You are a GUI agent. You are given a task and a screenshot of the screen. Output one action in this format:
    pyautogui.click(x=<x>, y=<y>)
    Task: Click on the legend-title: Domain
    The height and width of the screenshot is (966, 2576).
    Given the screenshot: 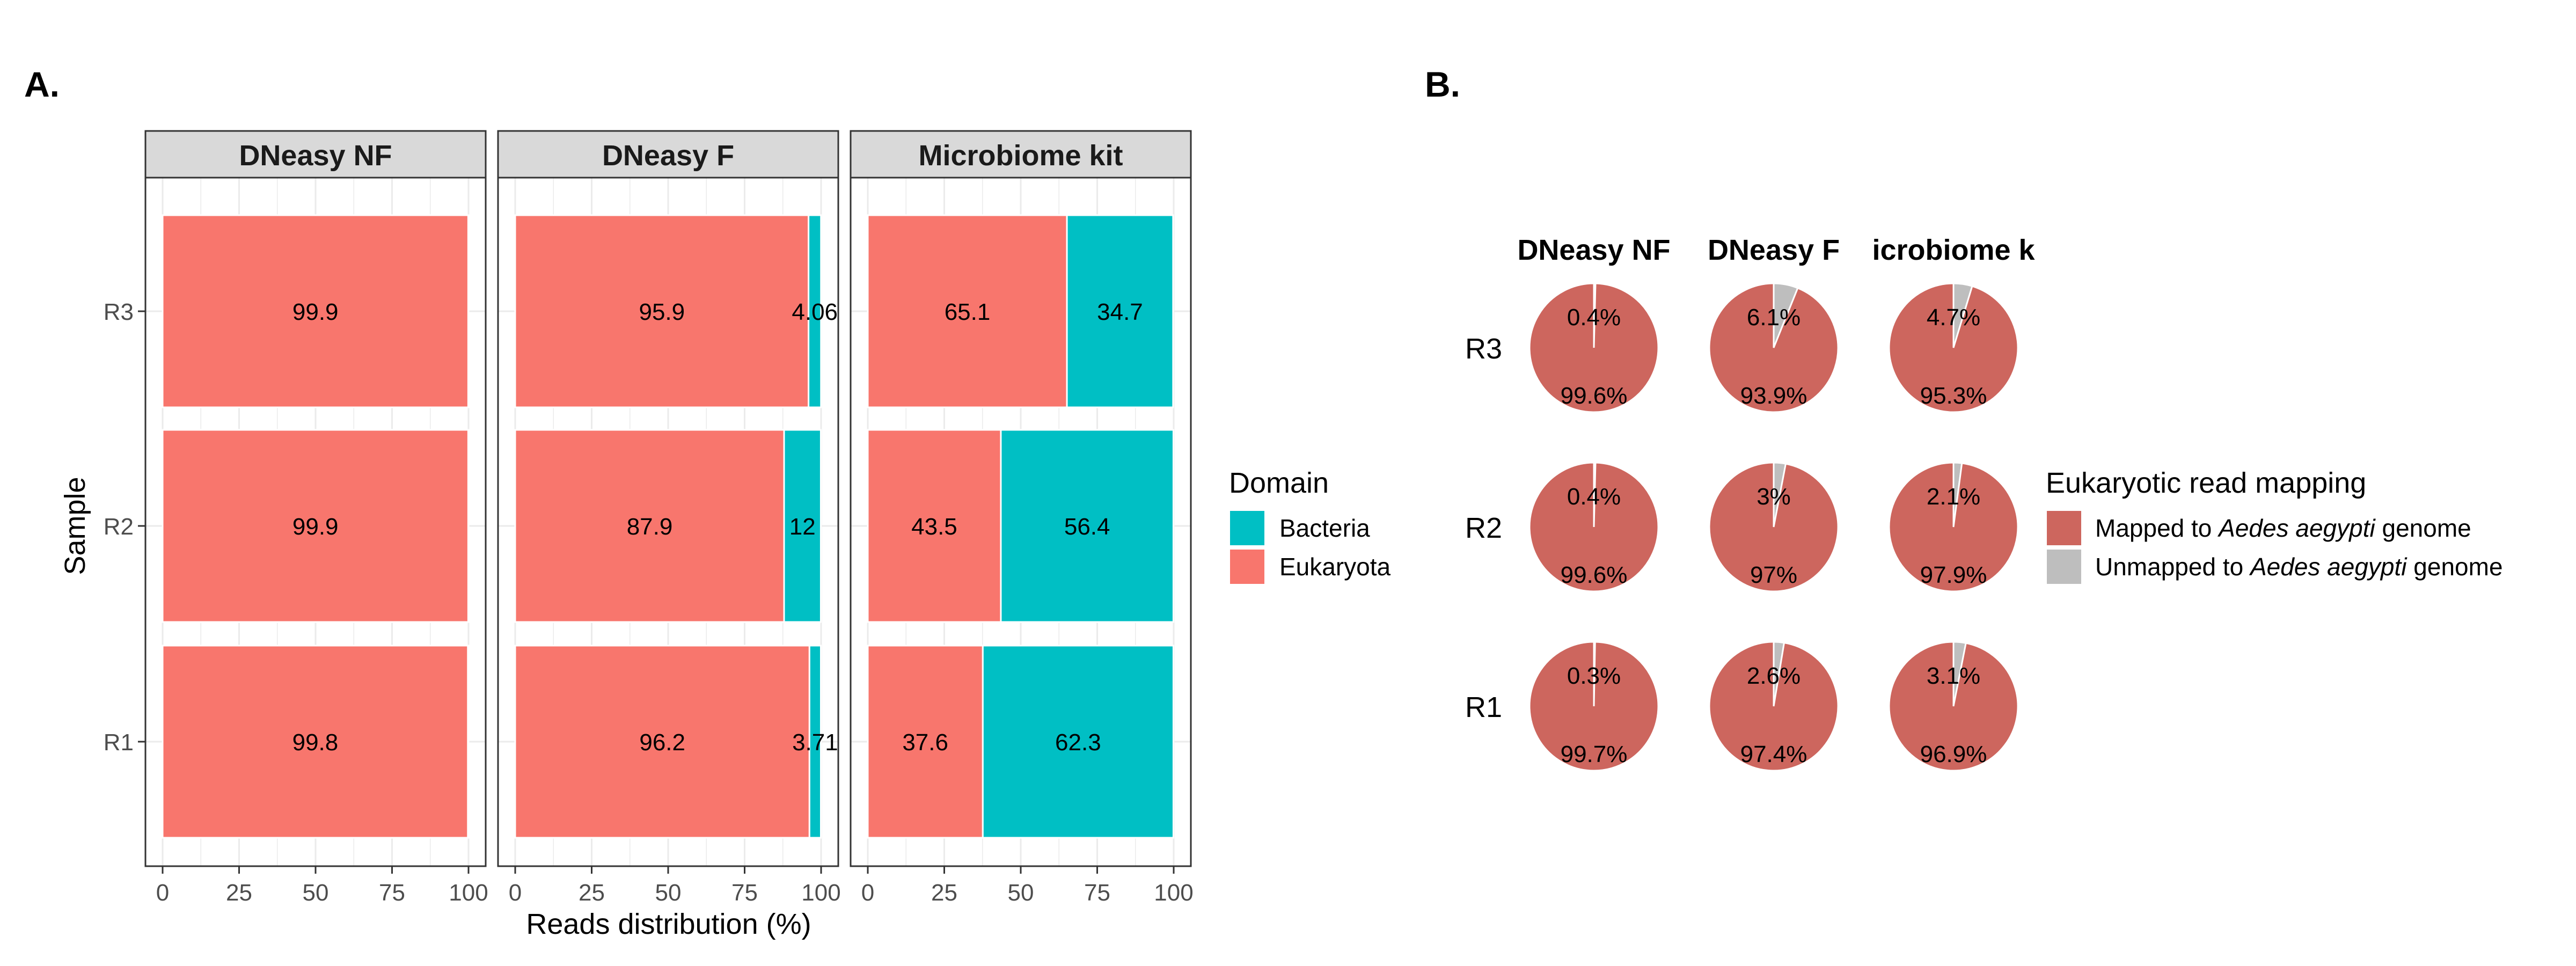 What is the action you would take?
    pyautogui.click(x=1279, y=483)
    